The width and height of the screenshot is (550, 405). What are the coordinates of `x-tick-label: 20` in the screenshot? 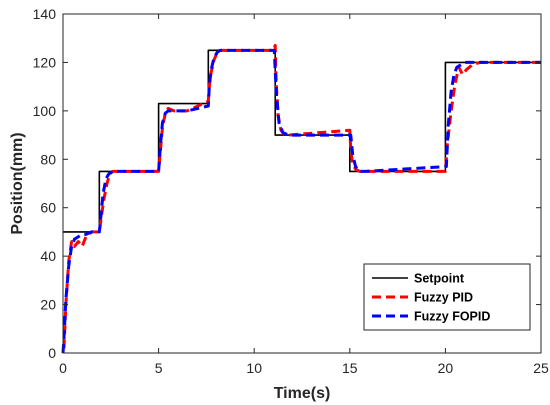 It's located at (446, 368).